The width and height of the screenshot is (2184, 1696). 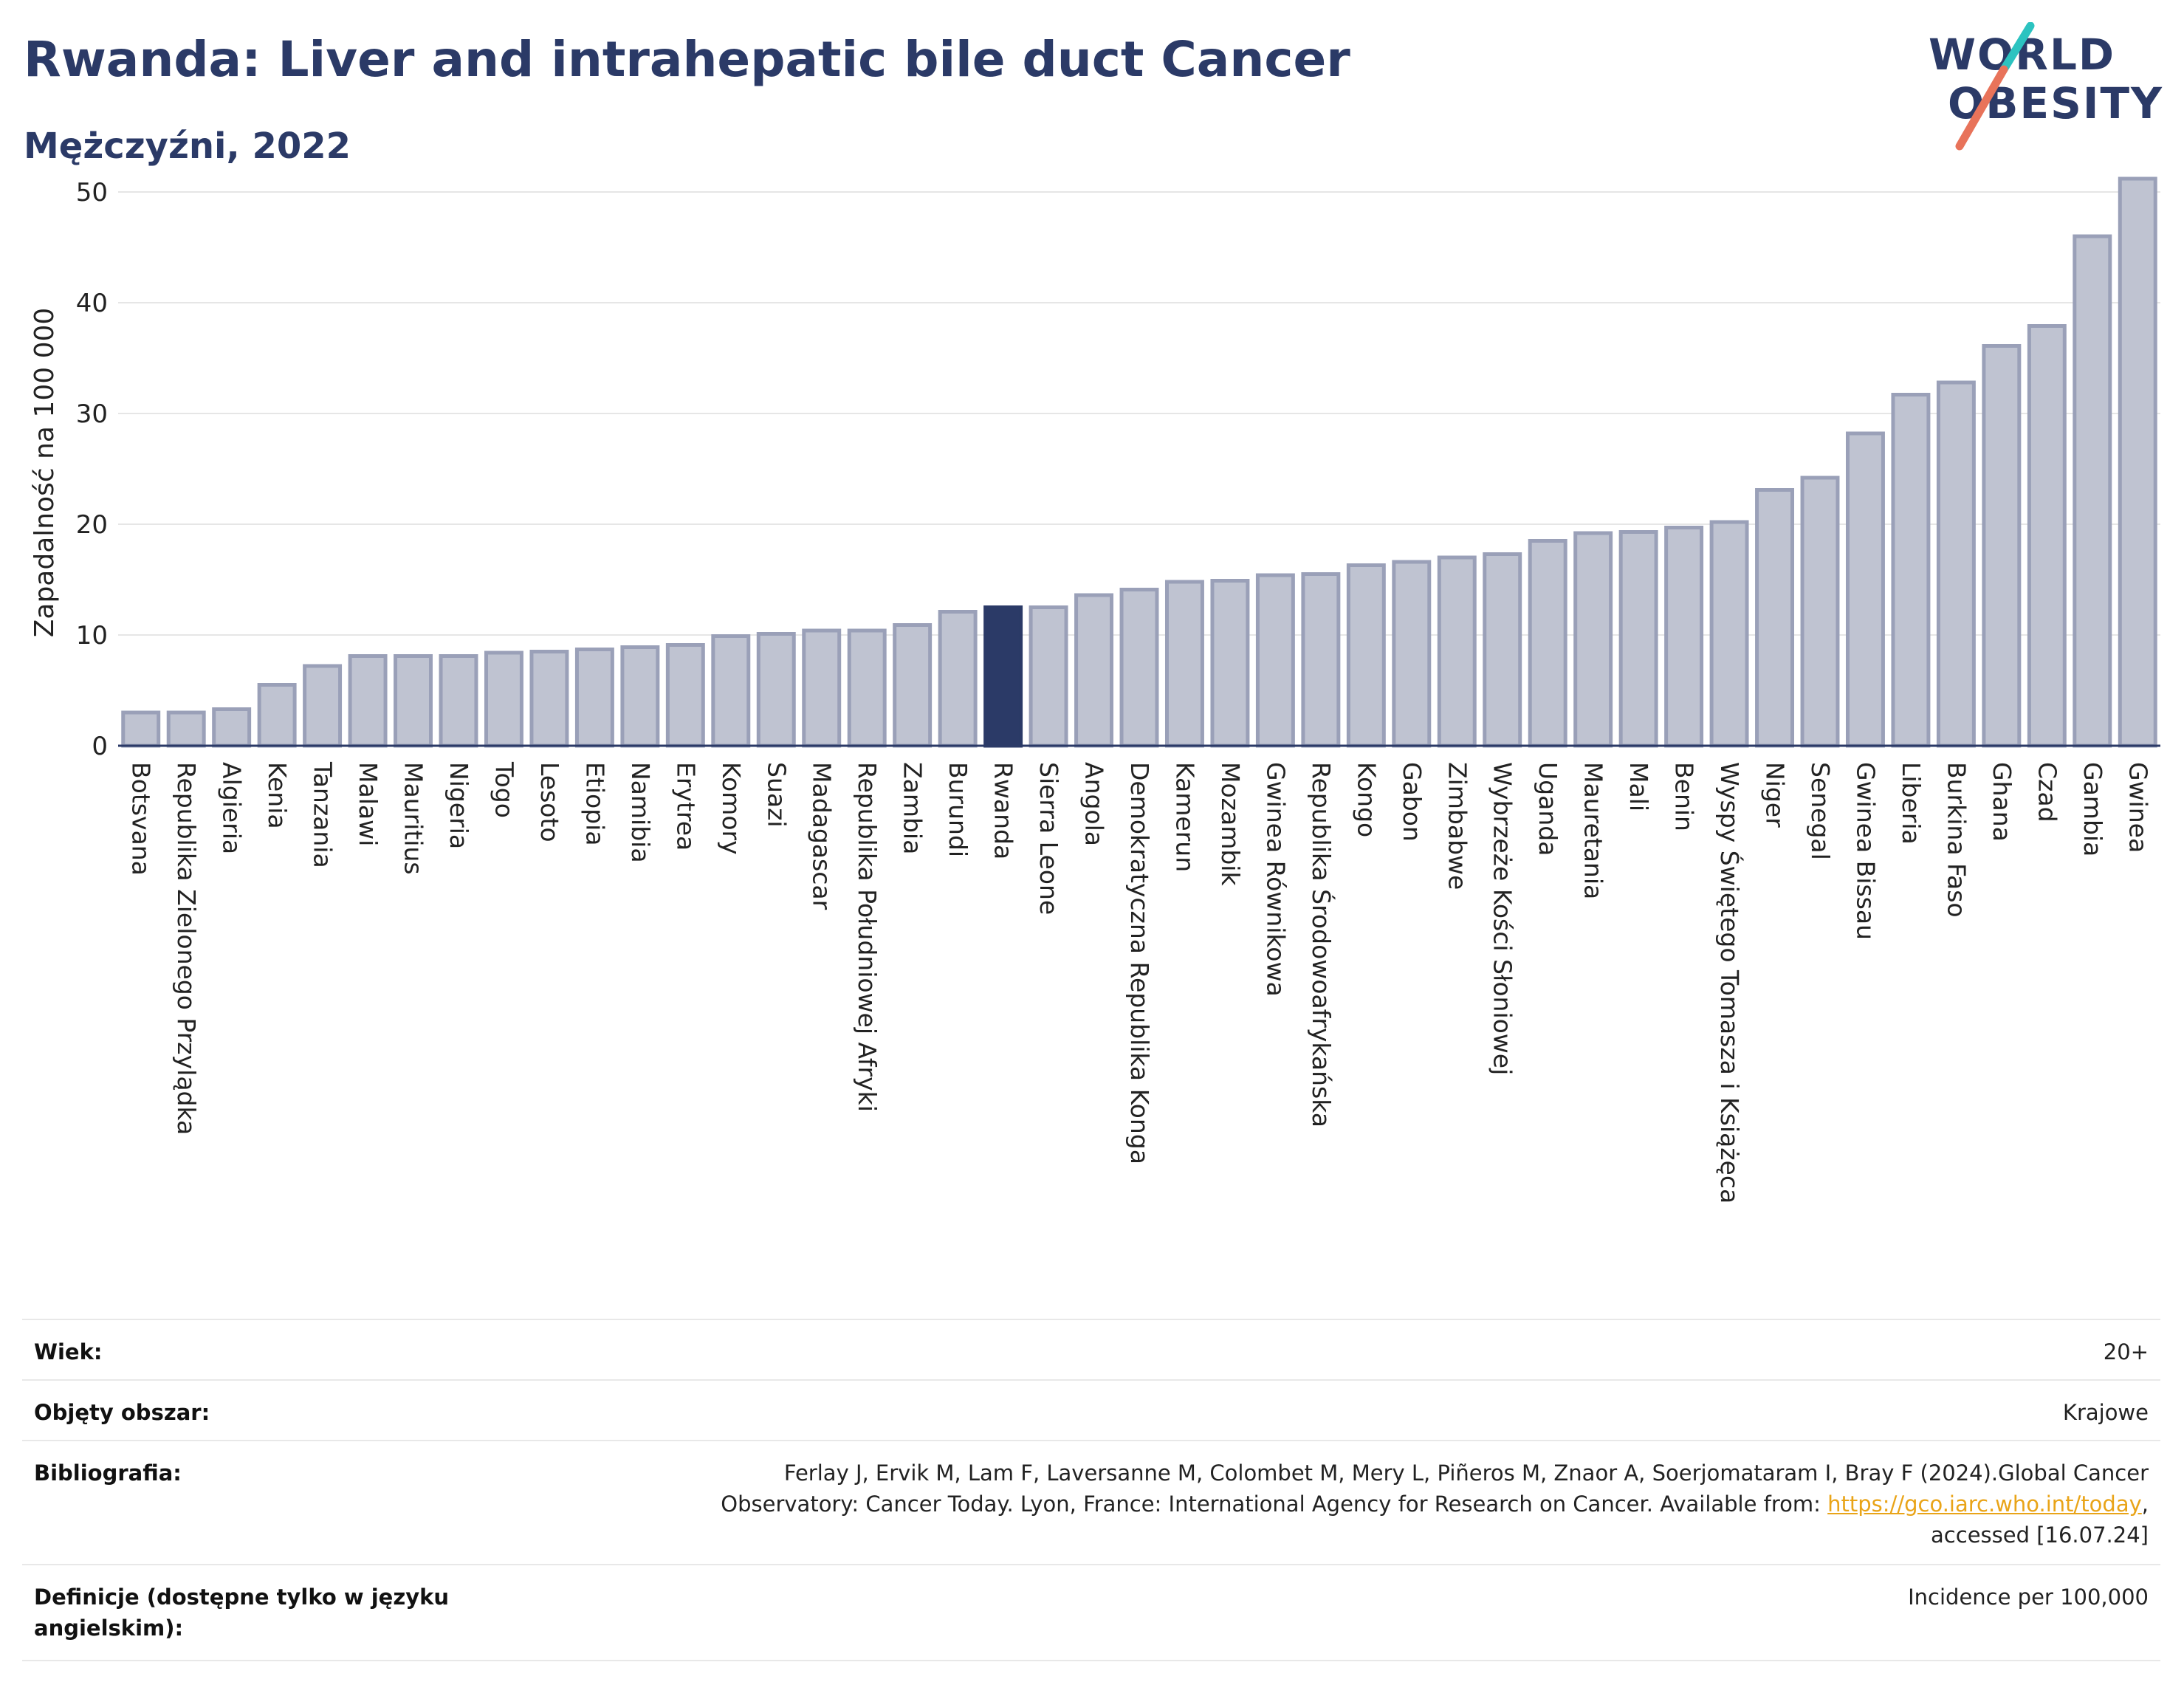 I want to click on y-tick-label-10: 10, so click(x=92, y=635).